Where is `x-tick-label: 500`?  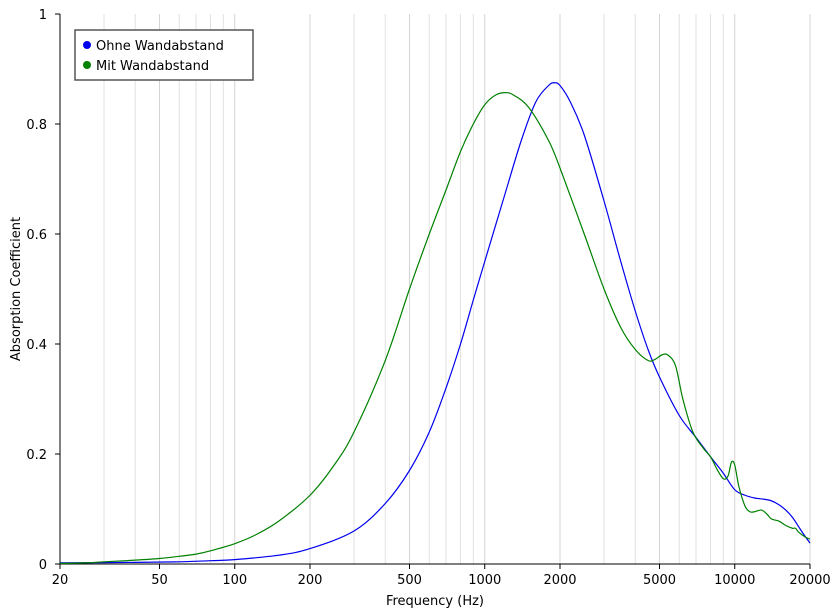 x-tick-label: 500 is located at coordinates (409, 580).